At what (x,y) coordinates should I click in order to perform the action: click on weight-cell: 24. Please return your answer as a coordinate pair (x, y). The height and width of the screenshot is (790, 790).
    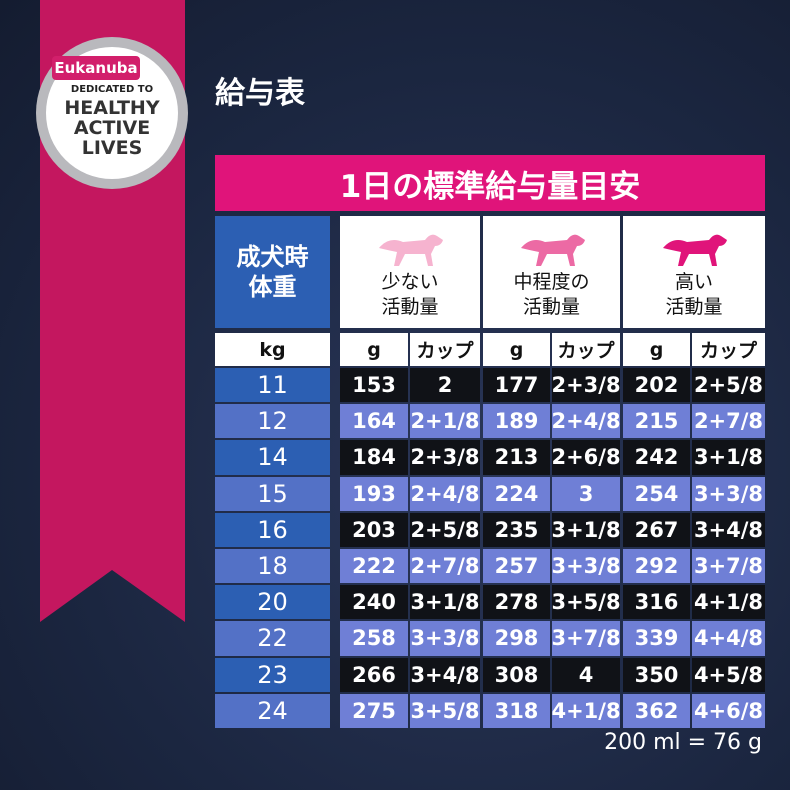
    Looking at the image, I should click on (272, 710).